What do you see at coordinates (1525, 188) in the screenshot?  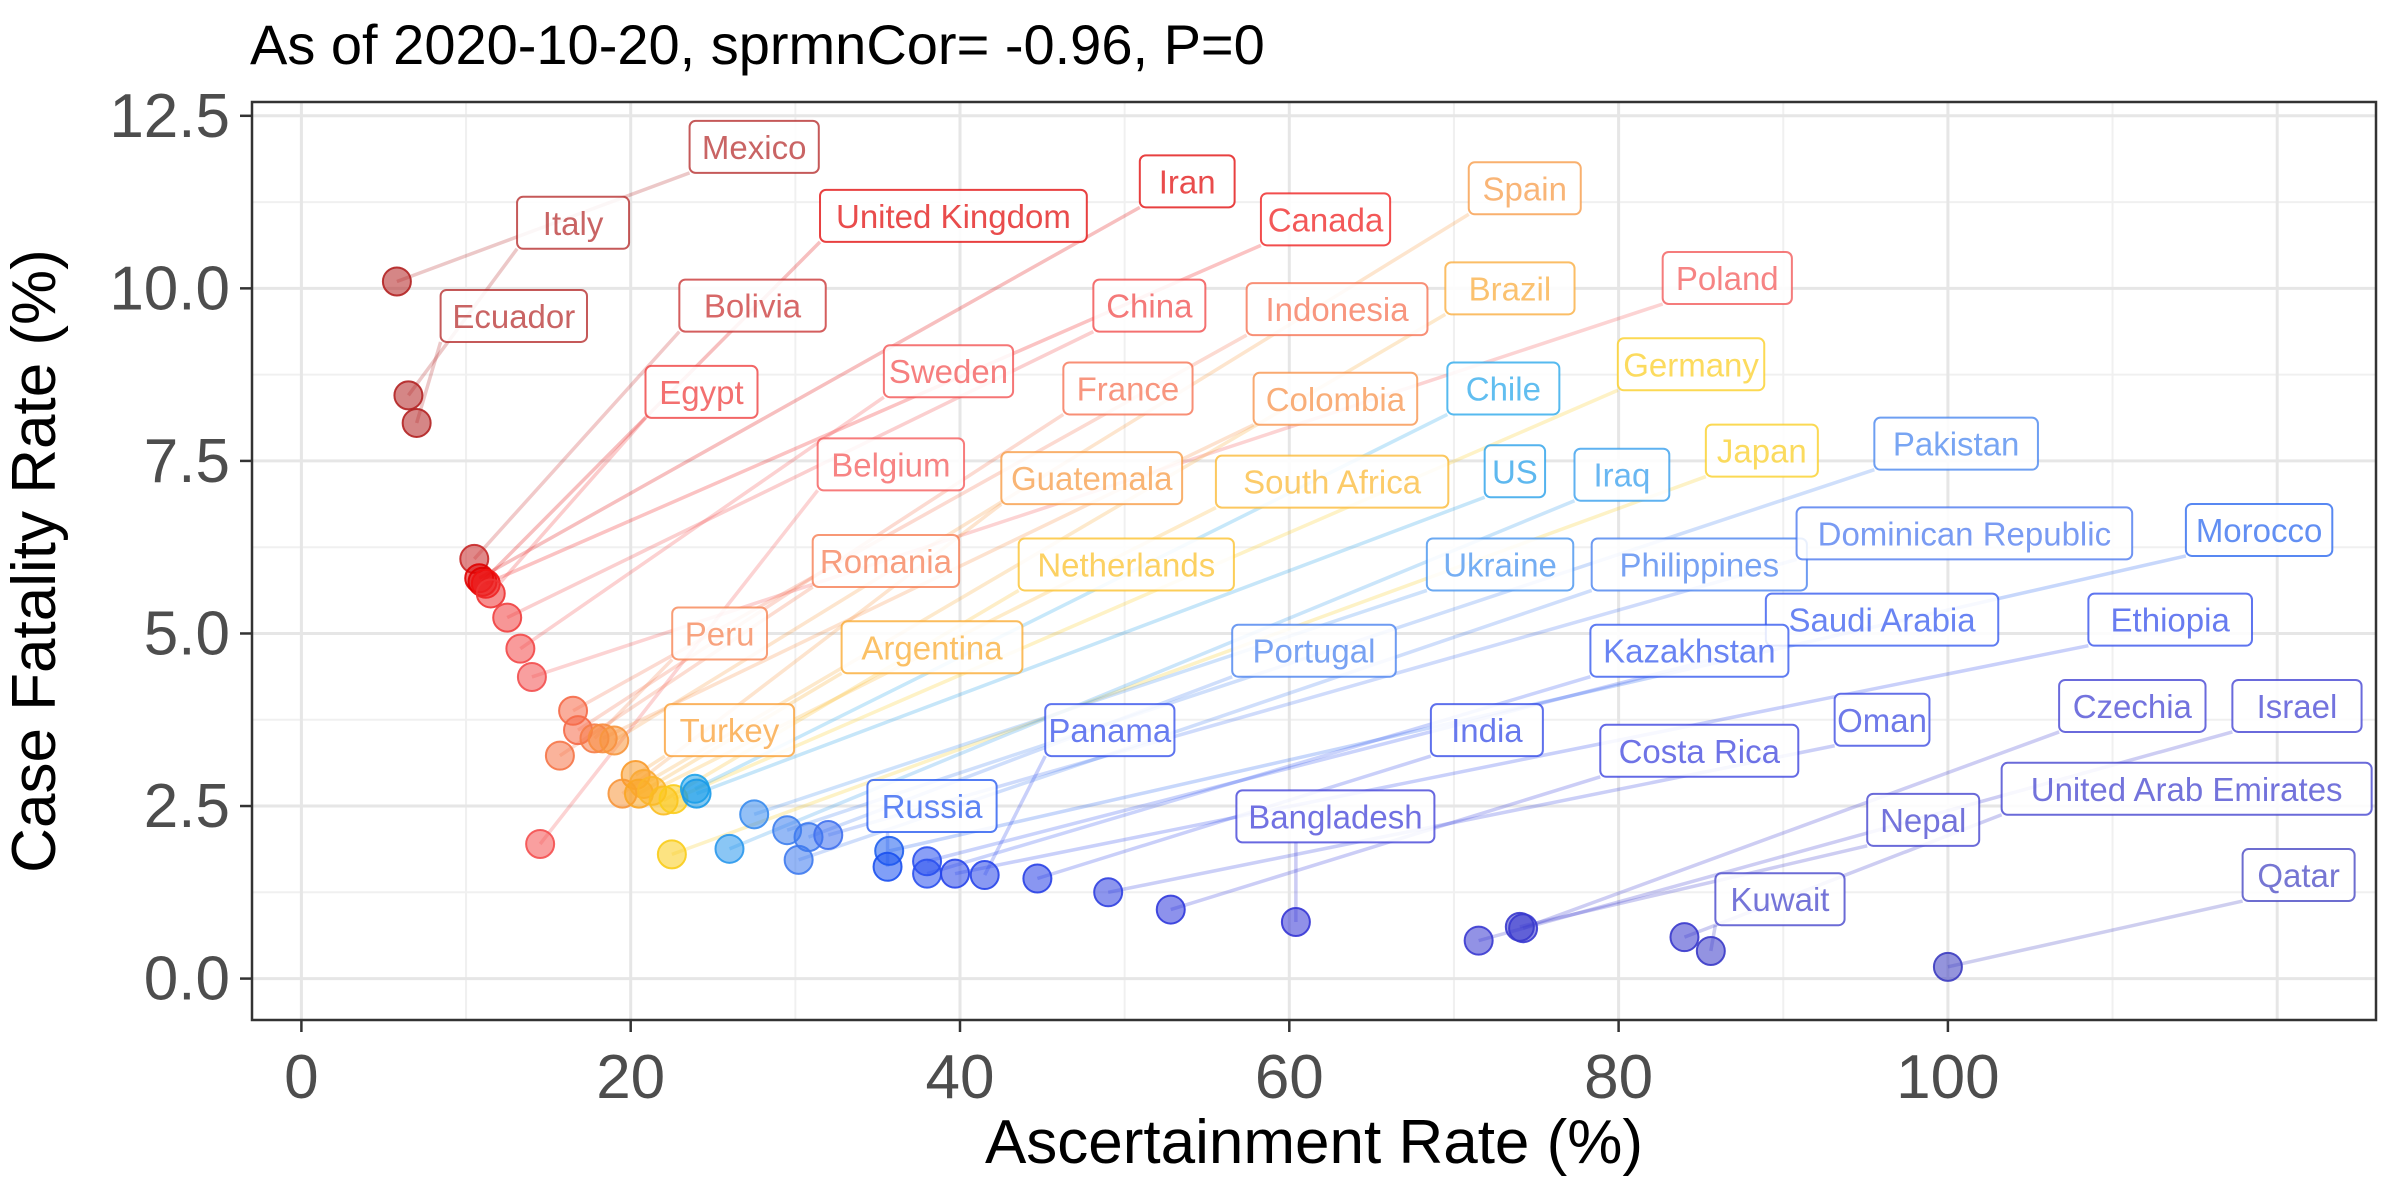 I see `label-text: Spain` at bounding box center [1525, 188].